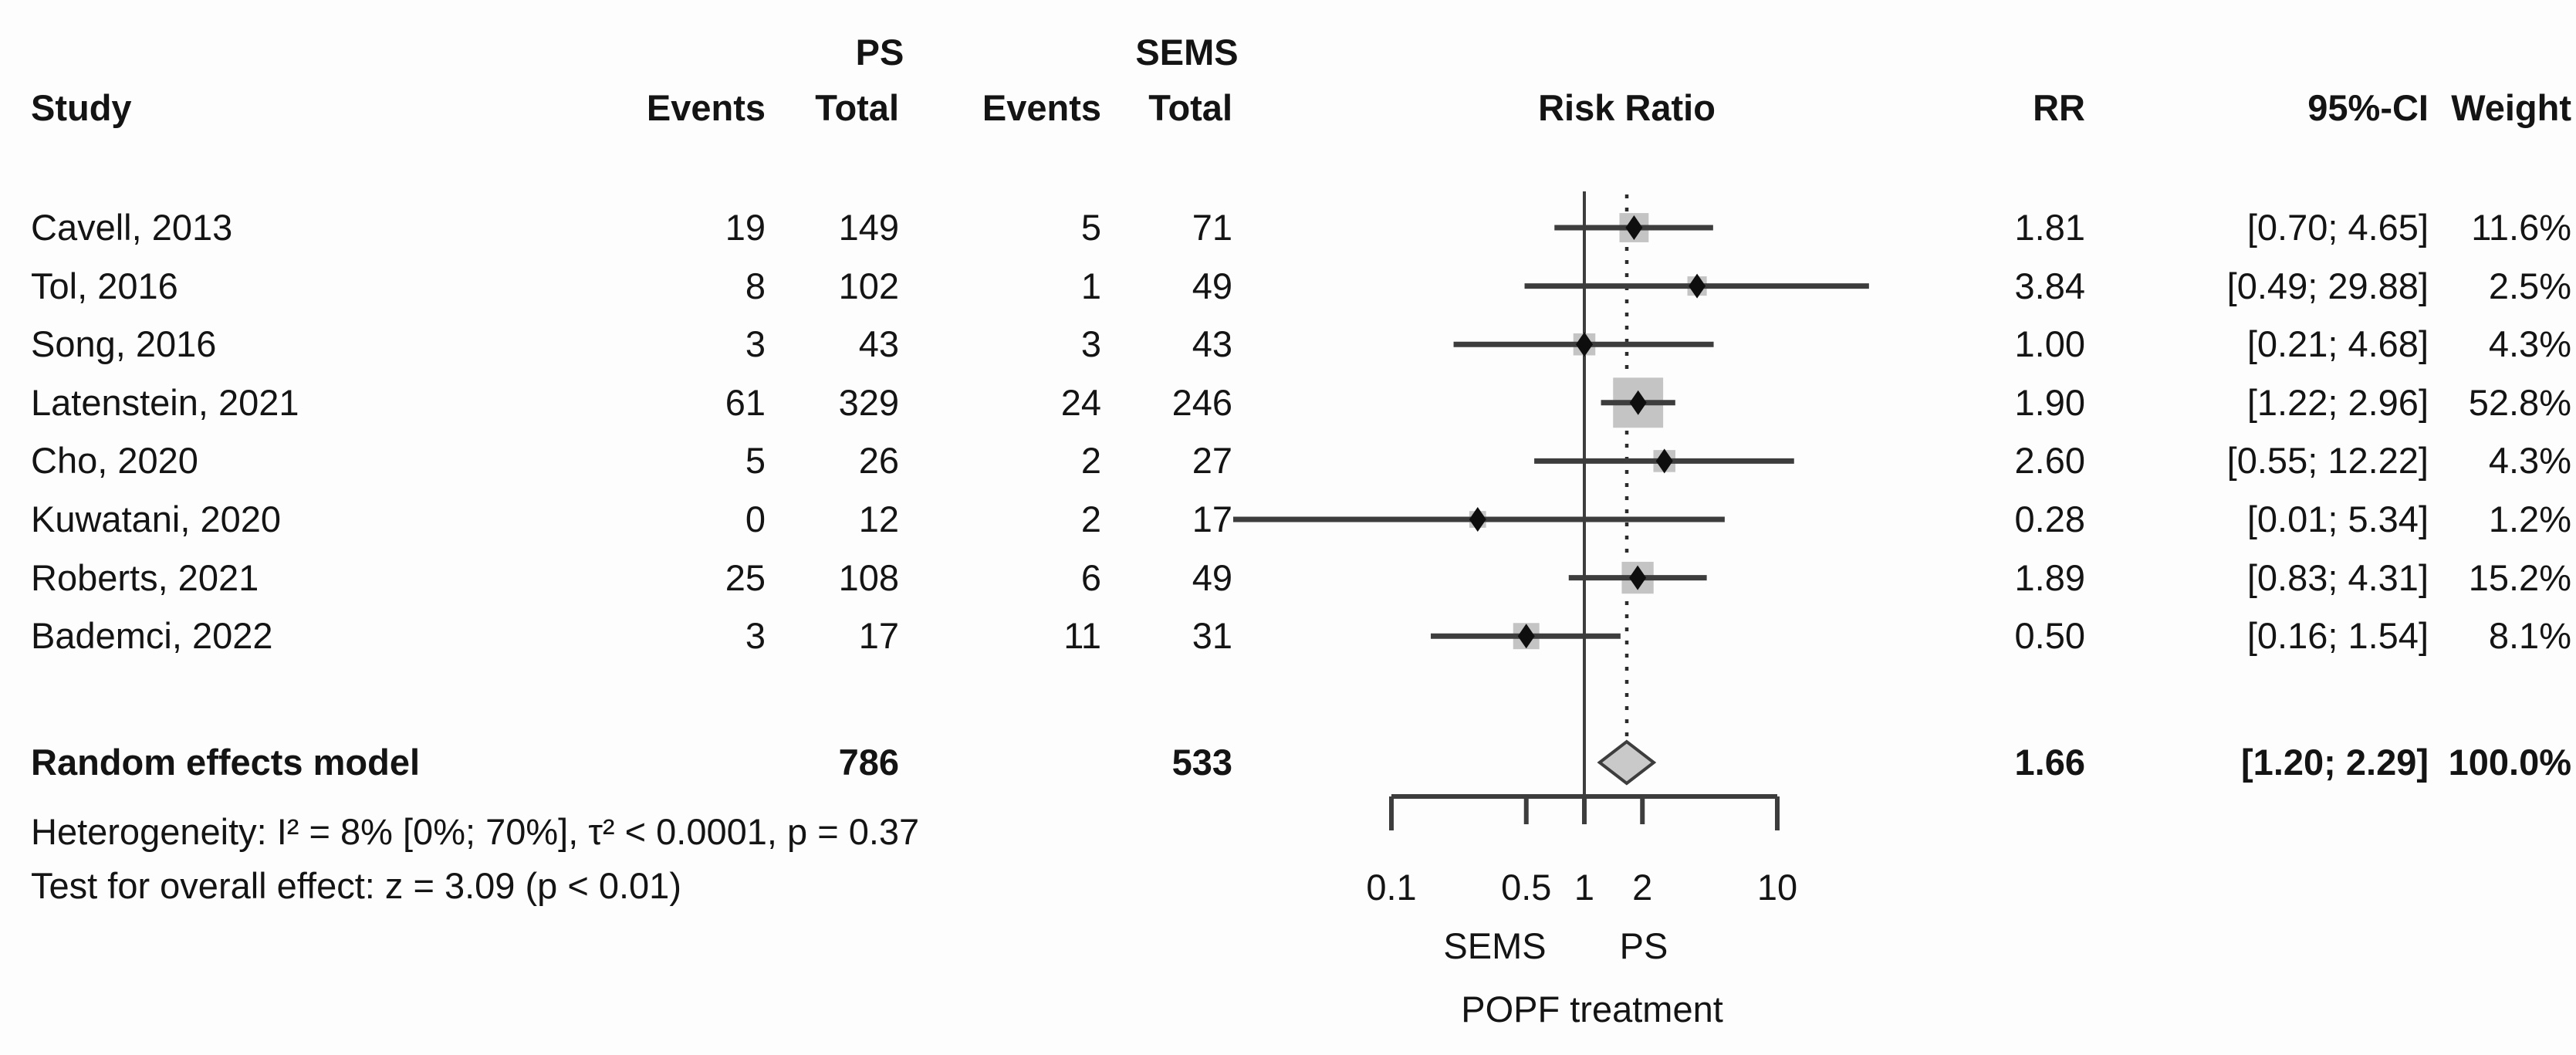  Describe the element at coordinates (2049, 636) in the screenshot. I see `rr-cell: 0.50` at that location.